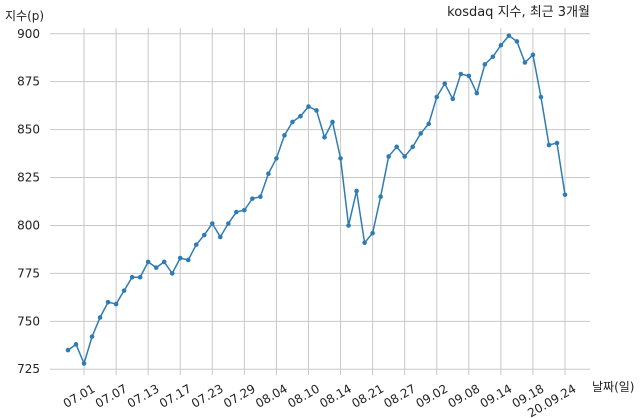  I want to click on x-tick-label: 09.02, so click(431, 395).